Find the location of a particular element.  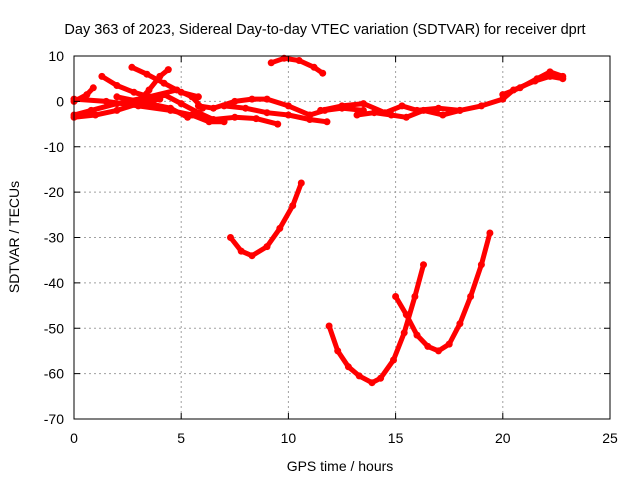

y-tick-label: -30 is located at coordinates (54, 238).